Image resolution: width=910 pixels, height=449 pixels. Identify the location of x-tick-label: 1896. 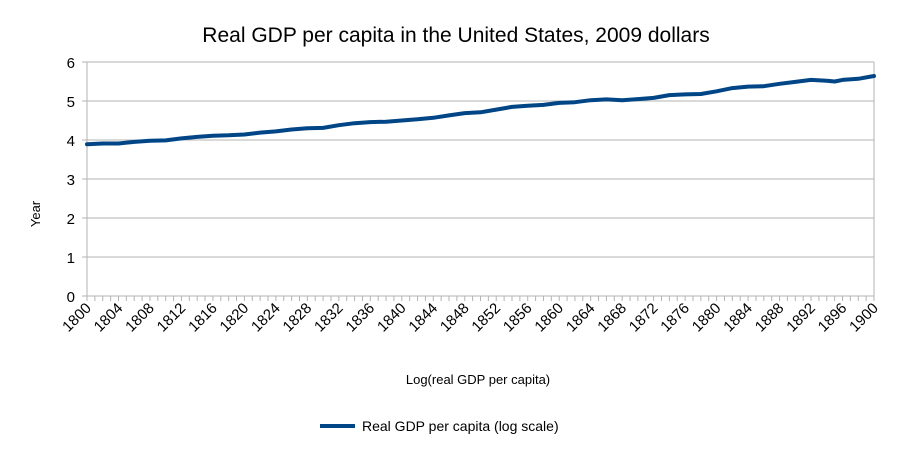
(833, 318).